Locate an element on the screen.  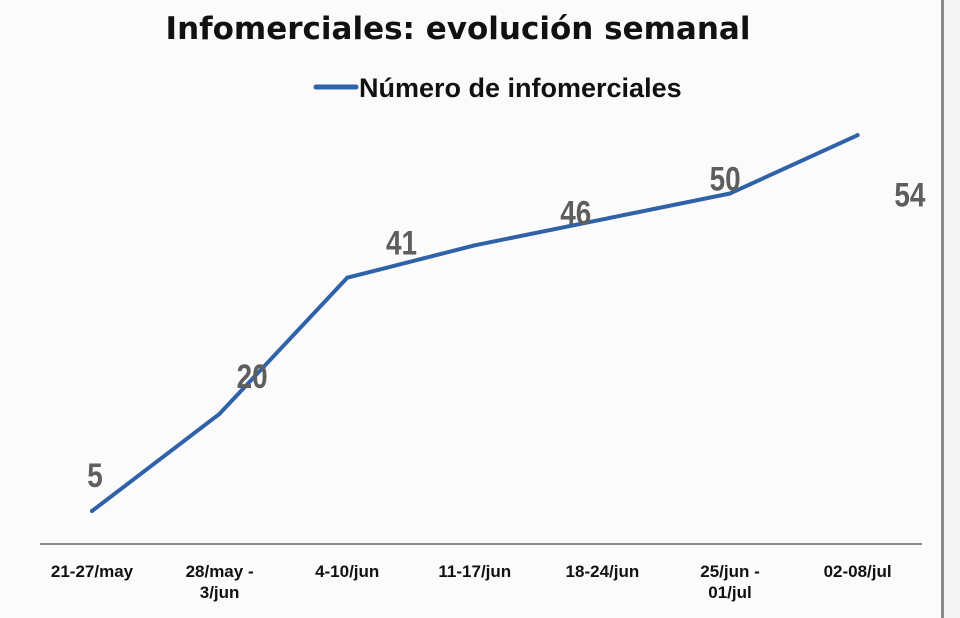
x-tick-label: 02-08/jul is located at coordinates (858, 571).